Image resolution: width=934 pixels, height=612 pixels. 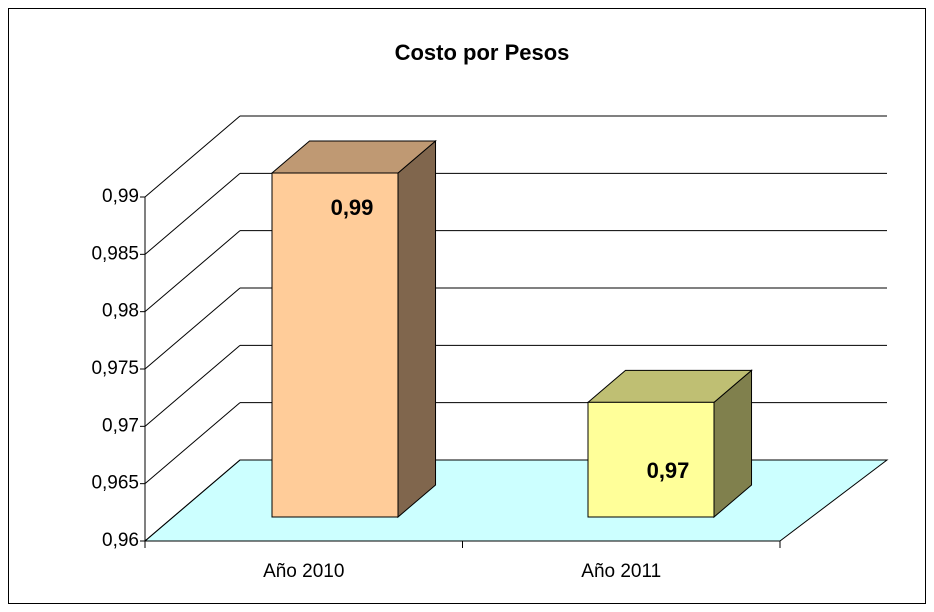 I want to click on y-tick-label: 0,975, so click(x=115, y=368).